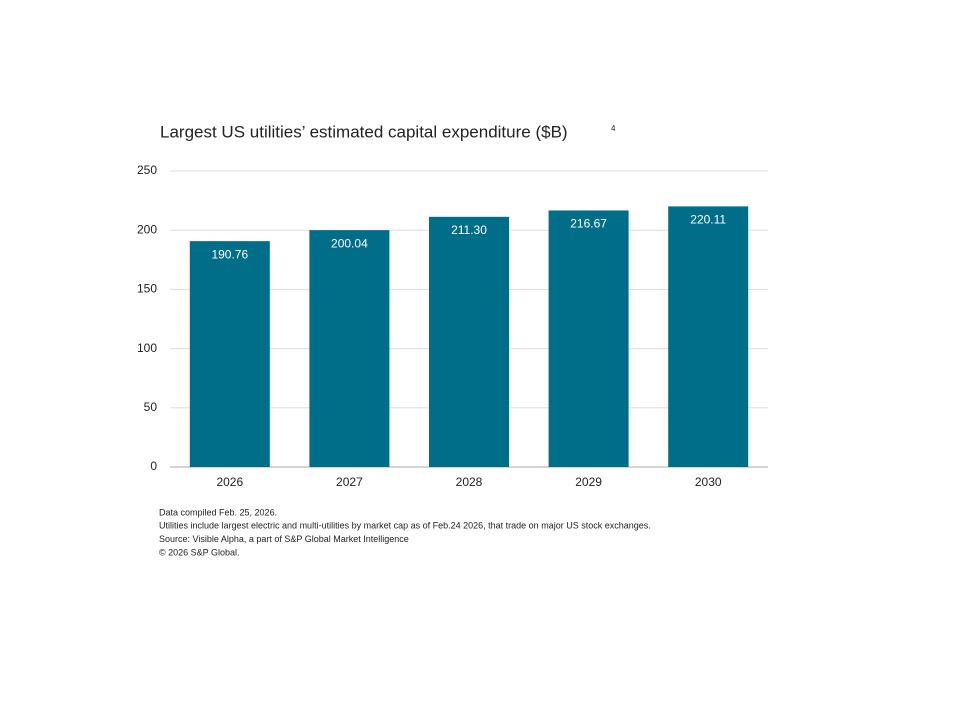  What do you see at coordinates (147, 289) in the screenshot?
I see `y-tick-label: 150` at bounding box center [147, 289].